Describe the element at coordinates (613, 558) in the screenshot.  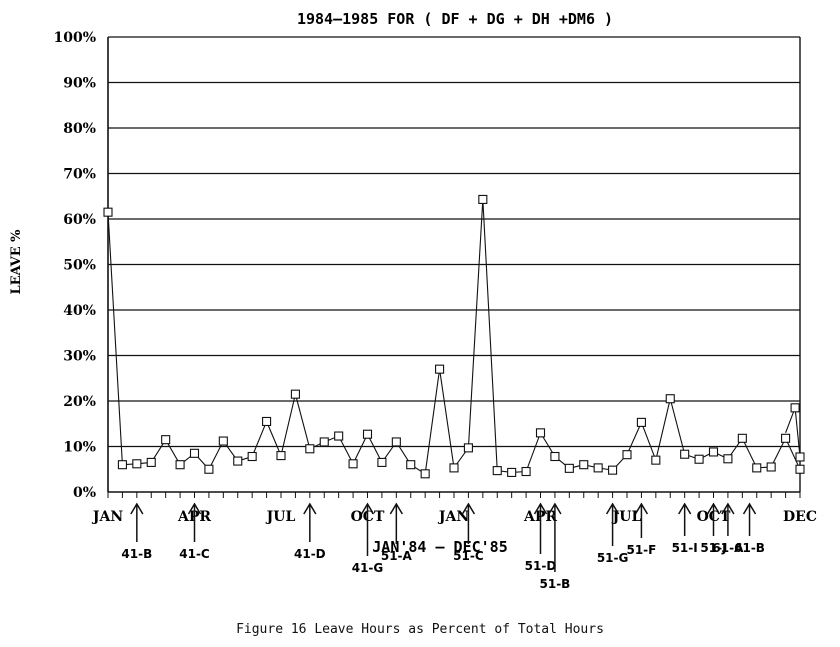
I see `annotation-label: 51-G` at that location.